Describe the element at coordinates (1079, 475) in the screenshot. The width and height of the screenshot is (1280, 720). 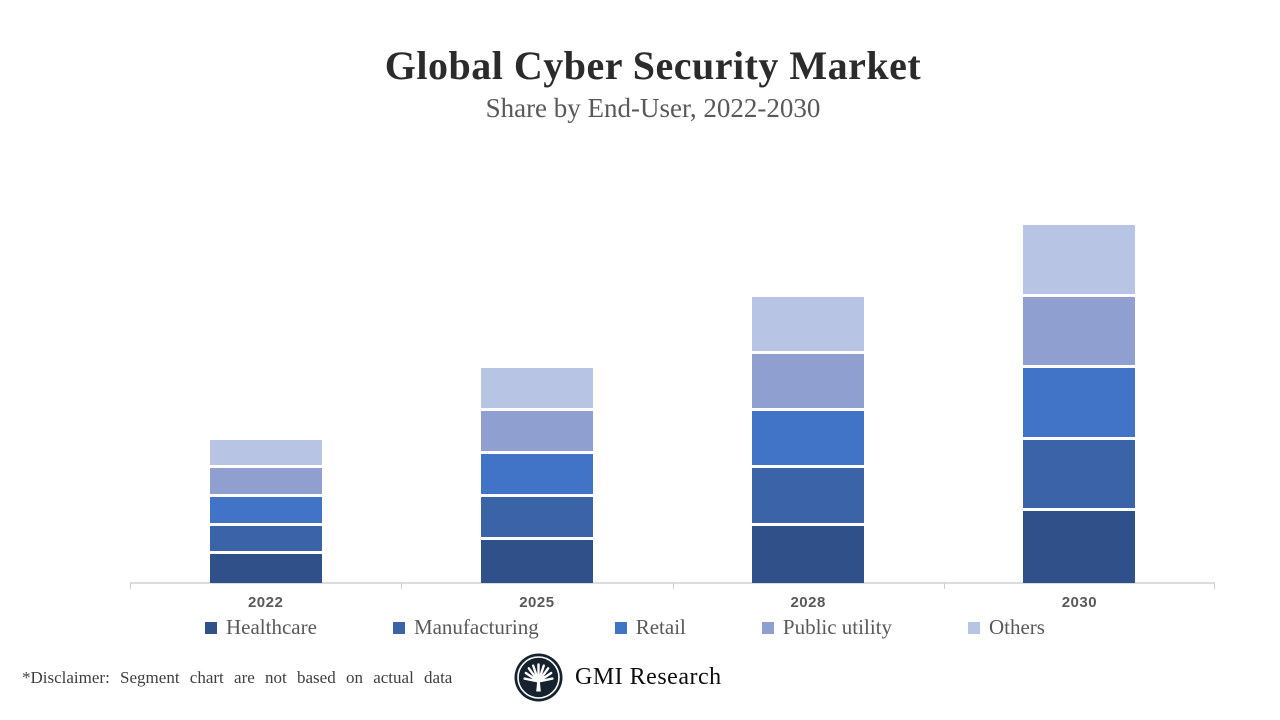
I see `bar-segment-2030-manufacturing` at that location.